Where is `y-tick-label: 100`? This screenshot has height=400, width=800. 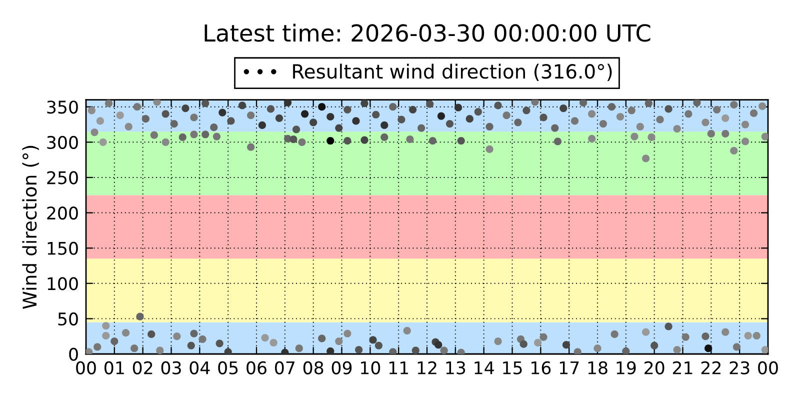
y-tick-label: 100 is located at coordinates (63, 283).